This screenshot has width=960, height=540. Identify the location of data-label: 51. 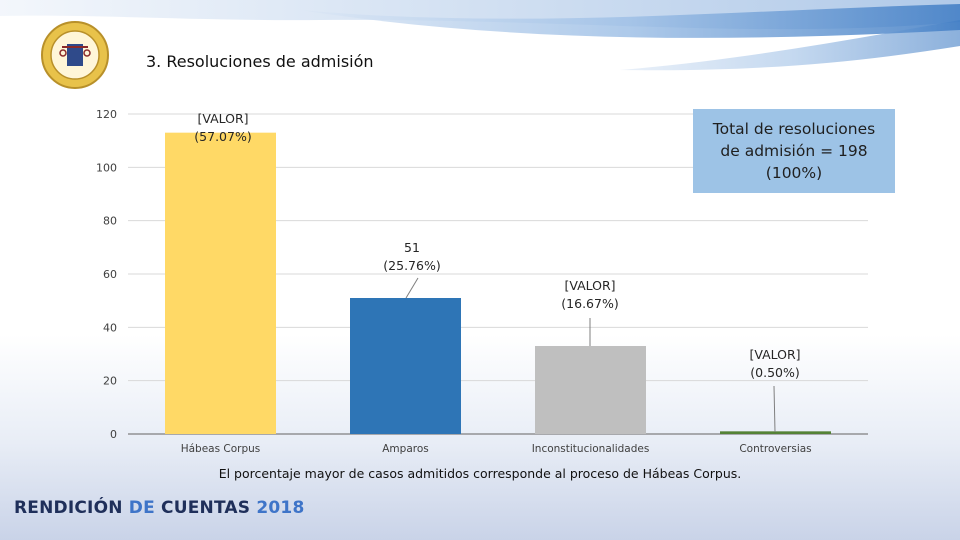
(412, 247).